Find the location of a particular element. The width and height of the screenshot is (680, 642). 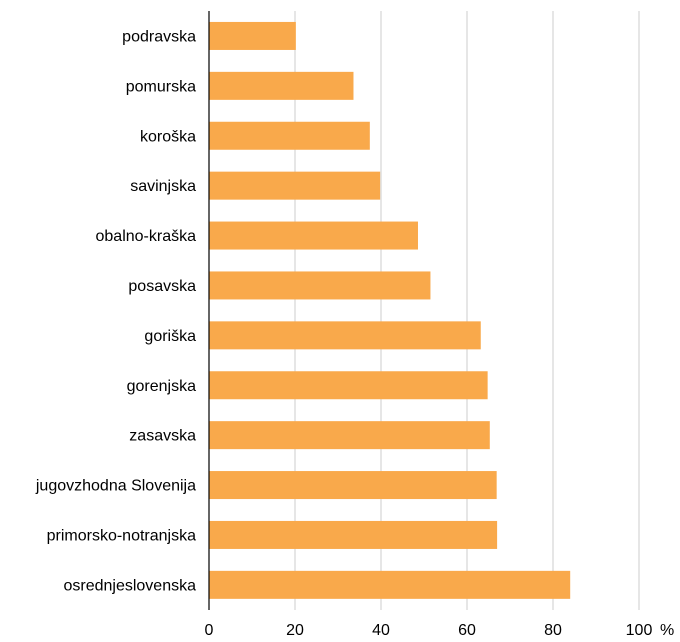

x-tick-label-40: 40 is located at coordinates (381, 629).